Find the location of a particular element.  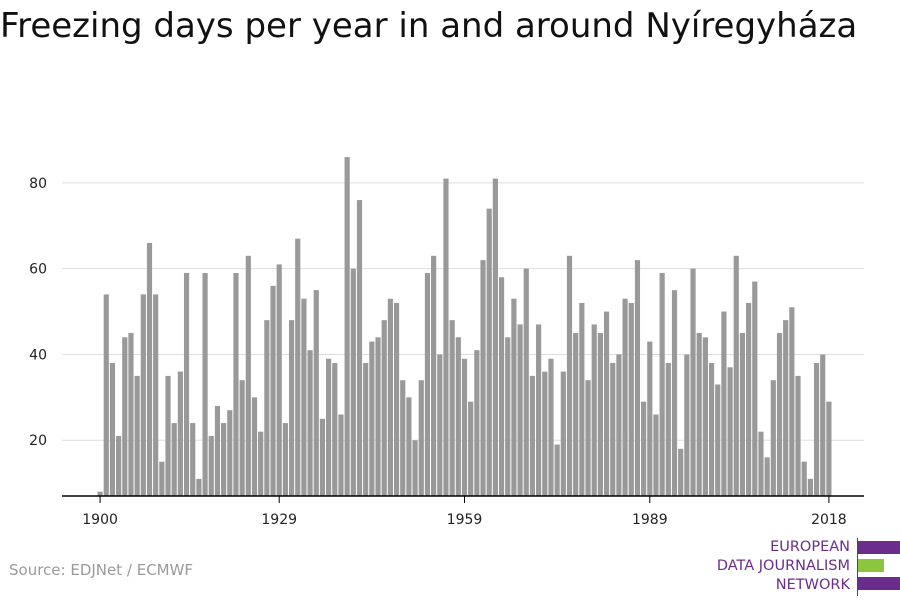

bar-1913 is located at coordinates (180, 433).